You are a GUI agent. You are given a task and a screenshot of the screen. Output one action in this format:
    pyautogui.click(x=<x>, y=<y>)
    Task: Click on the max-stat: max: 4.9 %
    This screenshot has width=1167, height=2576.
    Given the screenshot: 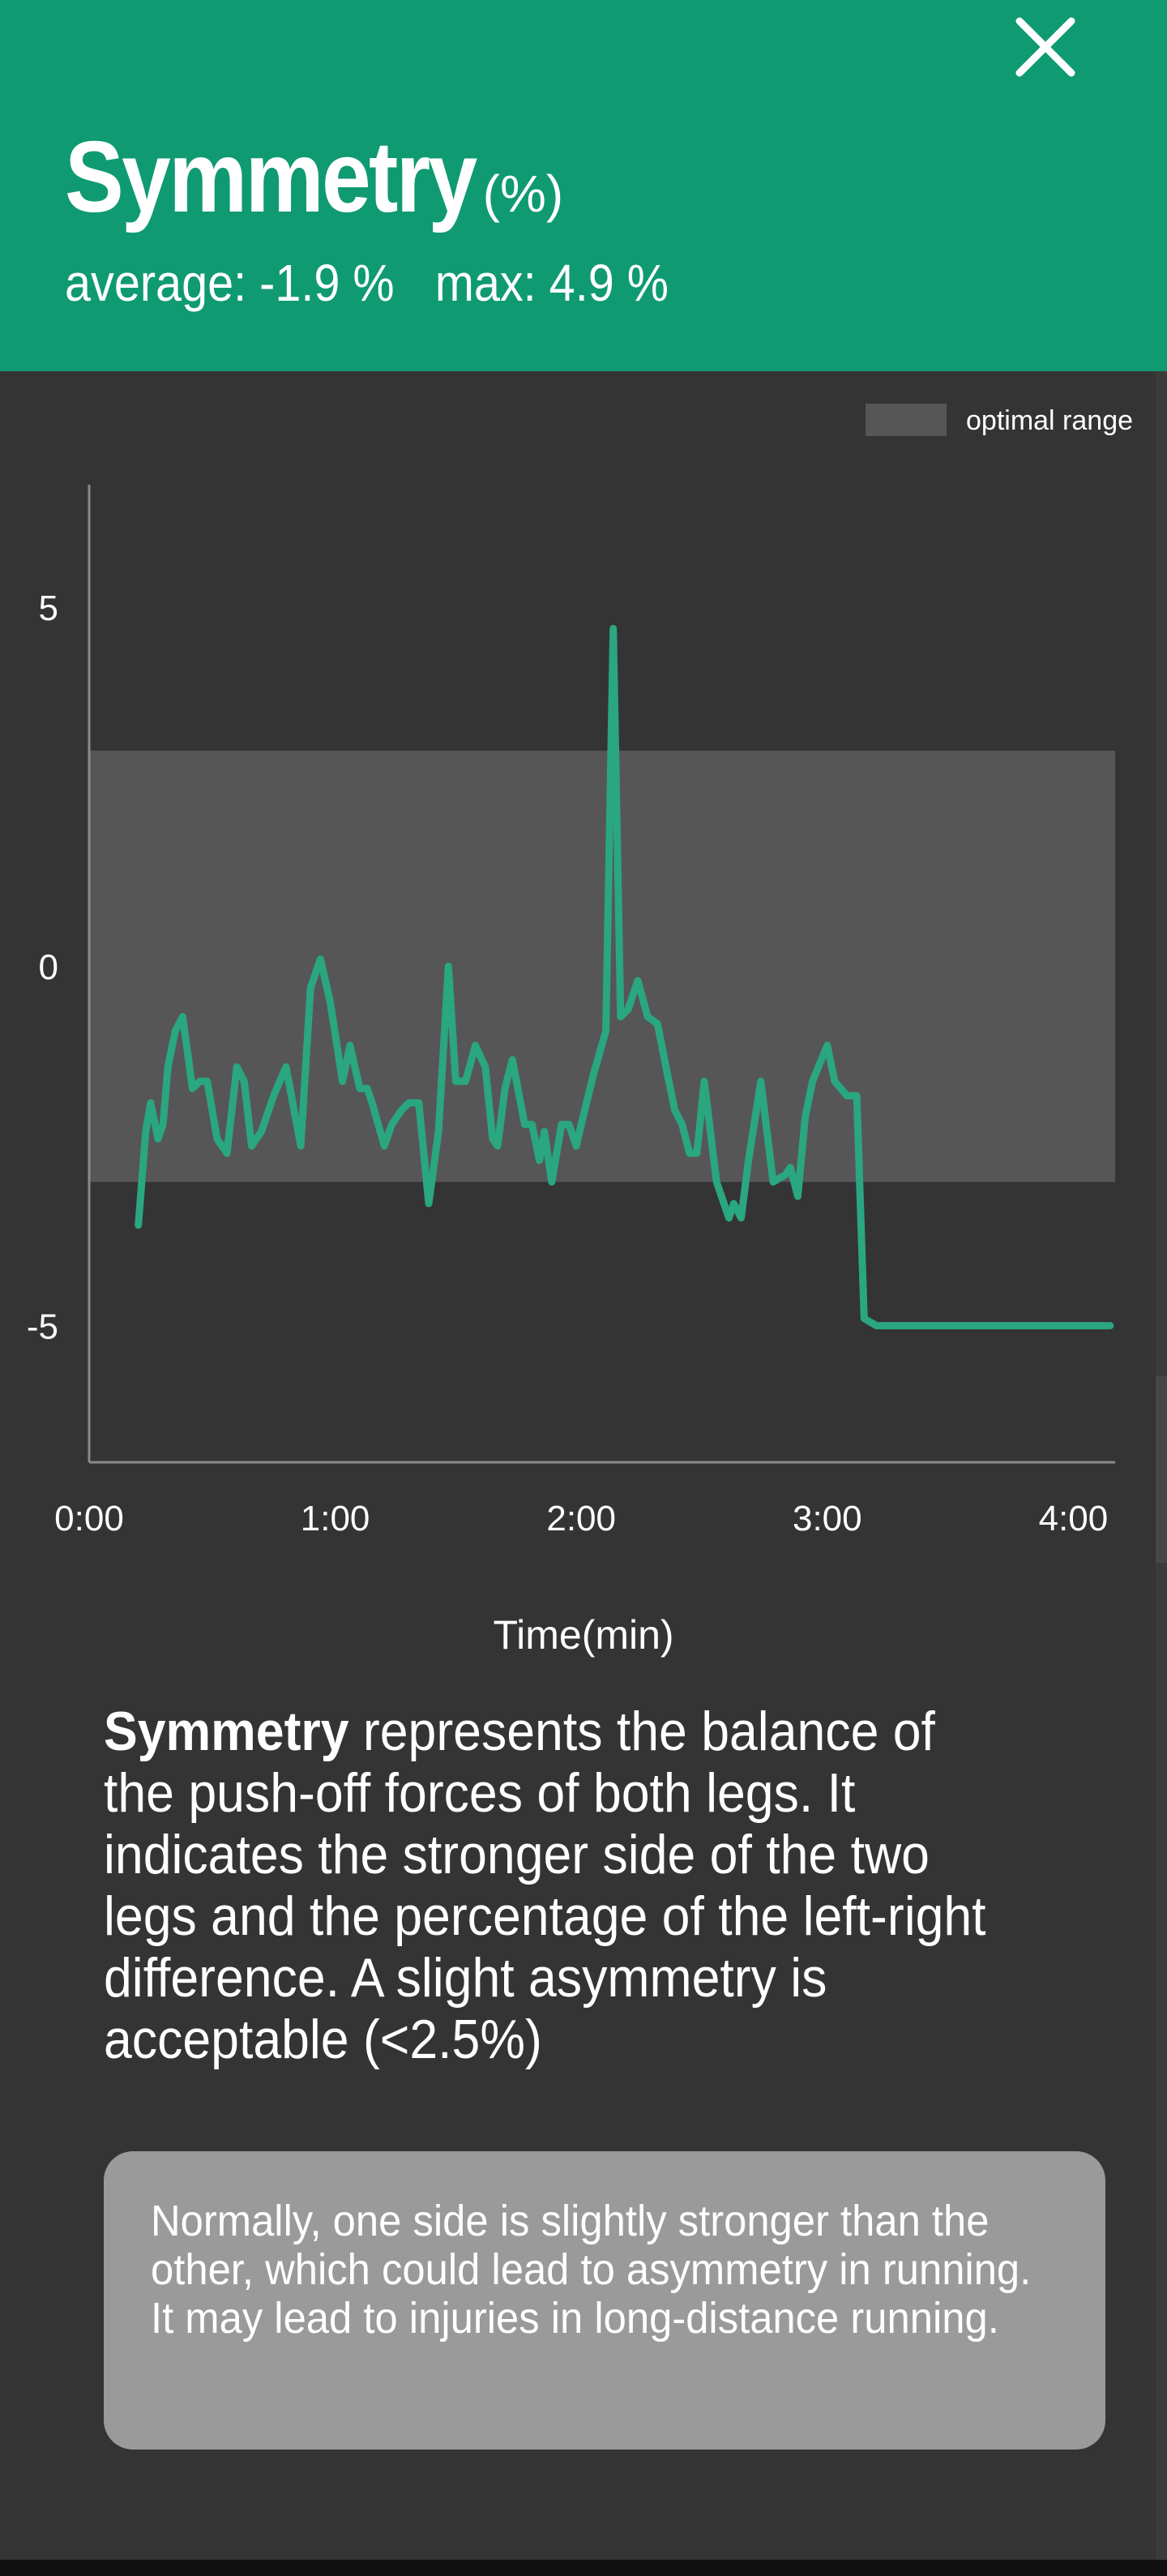 What is the action you would take?
    pyautogui.click(x=551, y=283)
    